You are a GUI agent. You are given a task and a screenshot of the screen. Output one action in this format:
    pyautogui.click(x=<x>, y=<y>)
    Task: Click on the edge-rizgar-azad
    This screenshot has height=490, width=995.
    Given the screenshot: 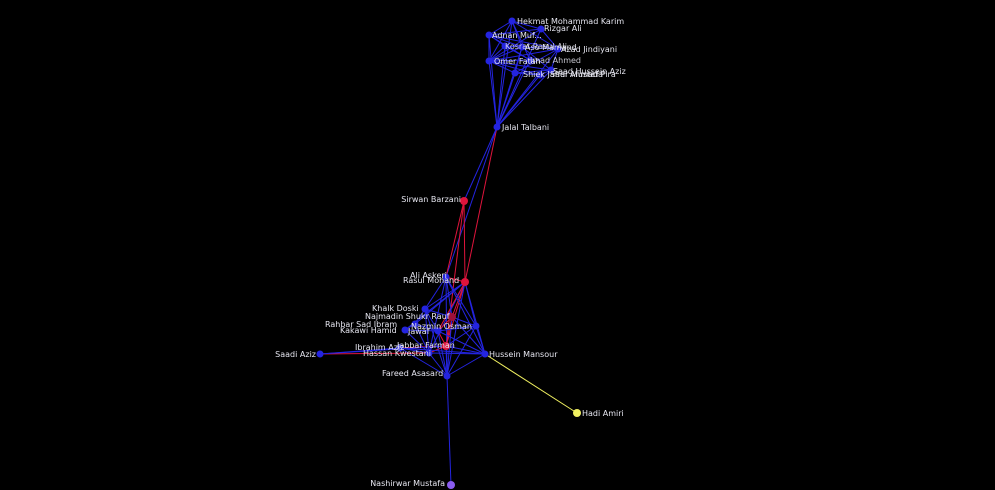 What is the action you would take?
    pyautogui.click(x=549, y=39)
    